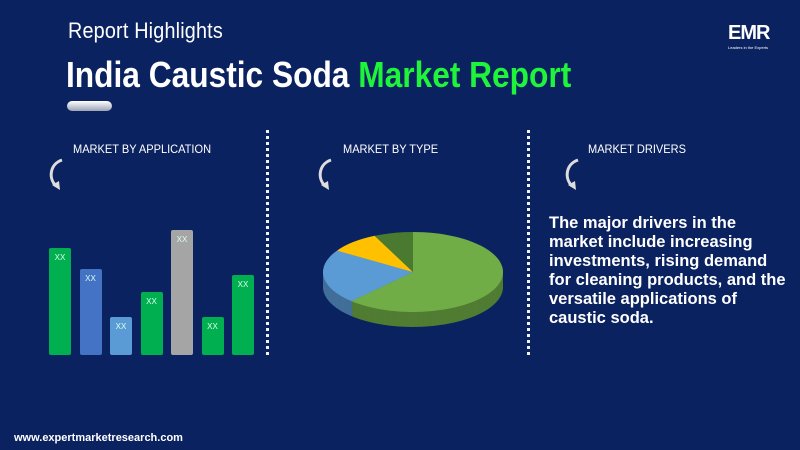  I want to click on title-accent: Market Report, so click(465, 74).